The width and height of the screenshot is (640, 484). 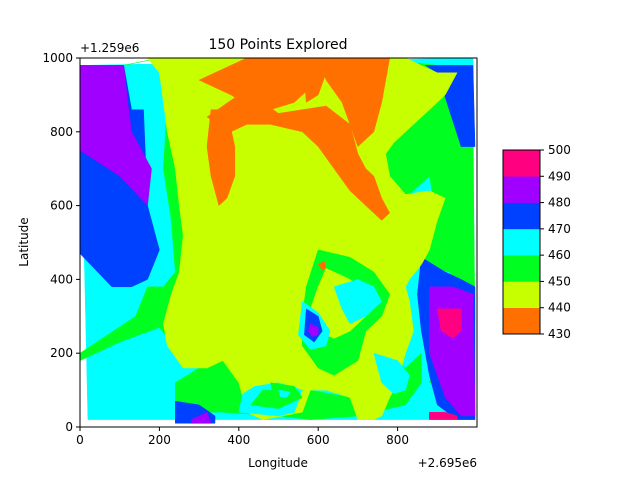 I want to click on colorbar-tick-label-490: 490, so click(x=559, y=176).